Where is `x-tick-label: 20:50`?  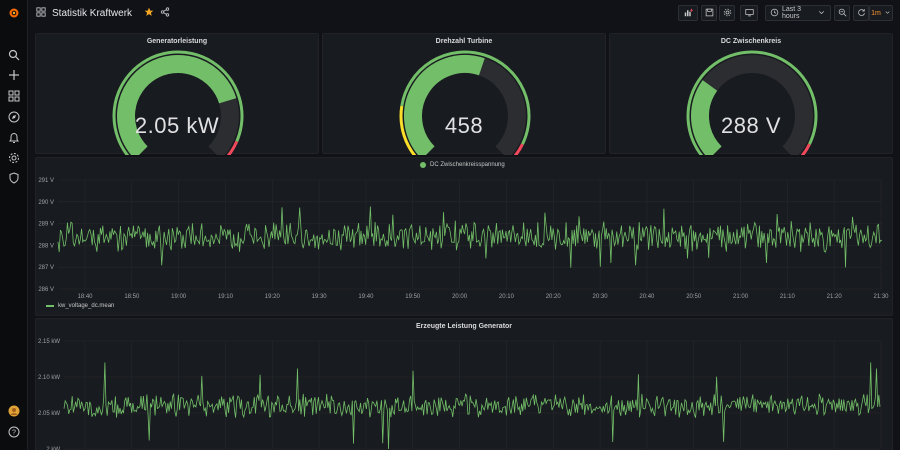
x-tick-label: 20:50 is located at coordinates (694, 297).